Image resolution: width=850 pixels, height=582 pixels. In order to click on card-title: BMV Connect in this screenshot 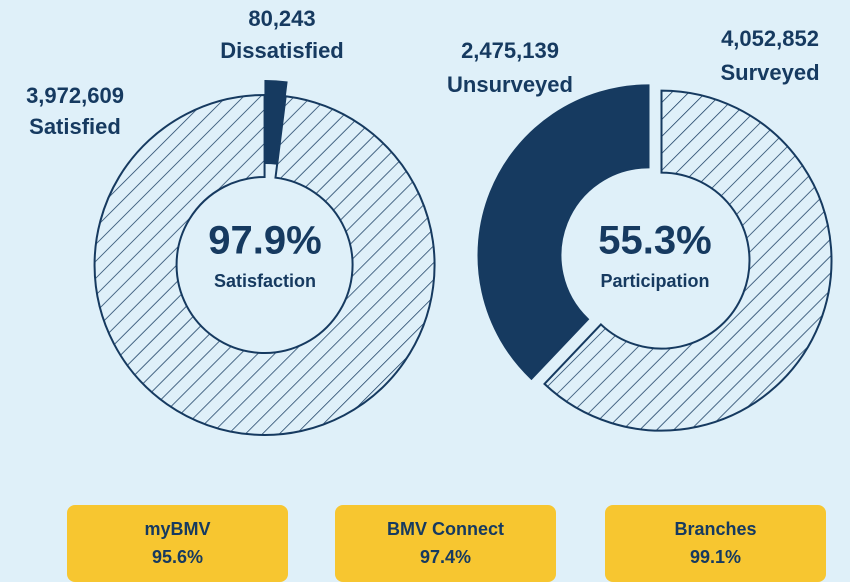, I will do `click(445, 529)`.